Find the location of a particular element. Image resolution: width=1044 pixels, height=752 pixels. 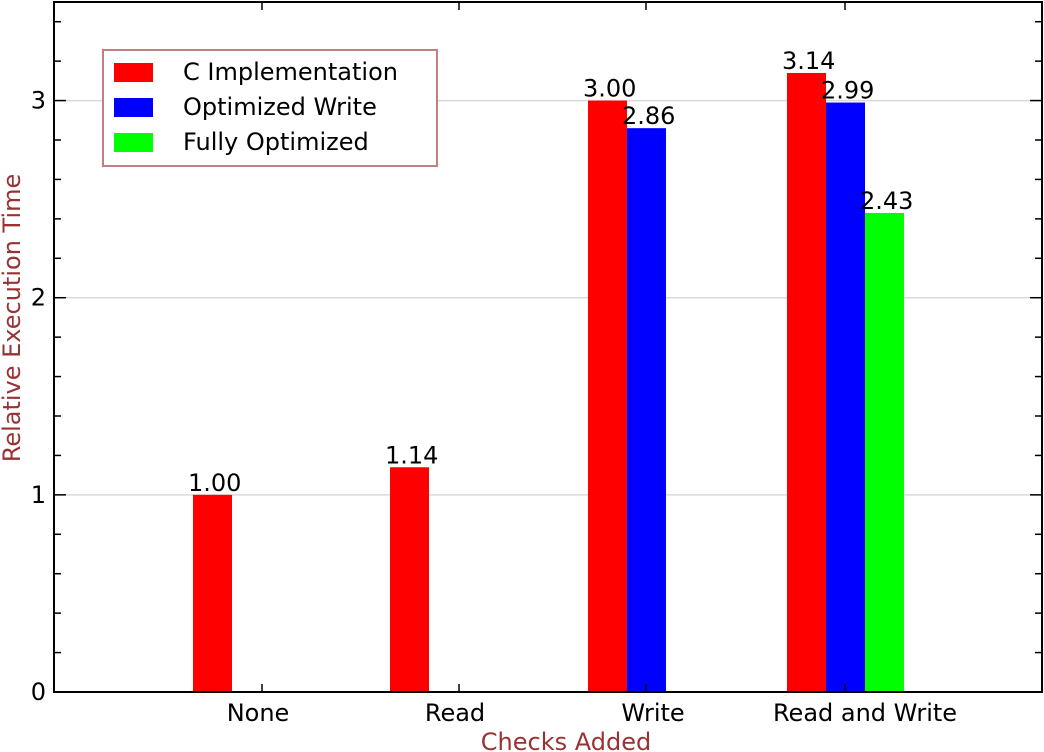

legend-box is located at coordinates (270, 108).